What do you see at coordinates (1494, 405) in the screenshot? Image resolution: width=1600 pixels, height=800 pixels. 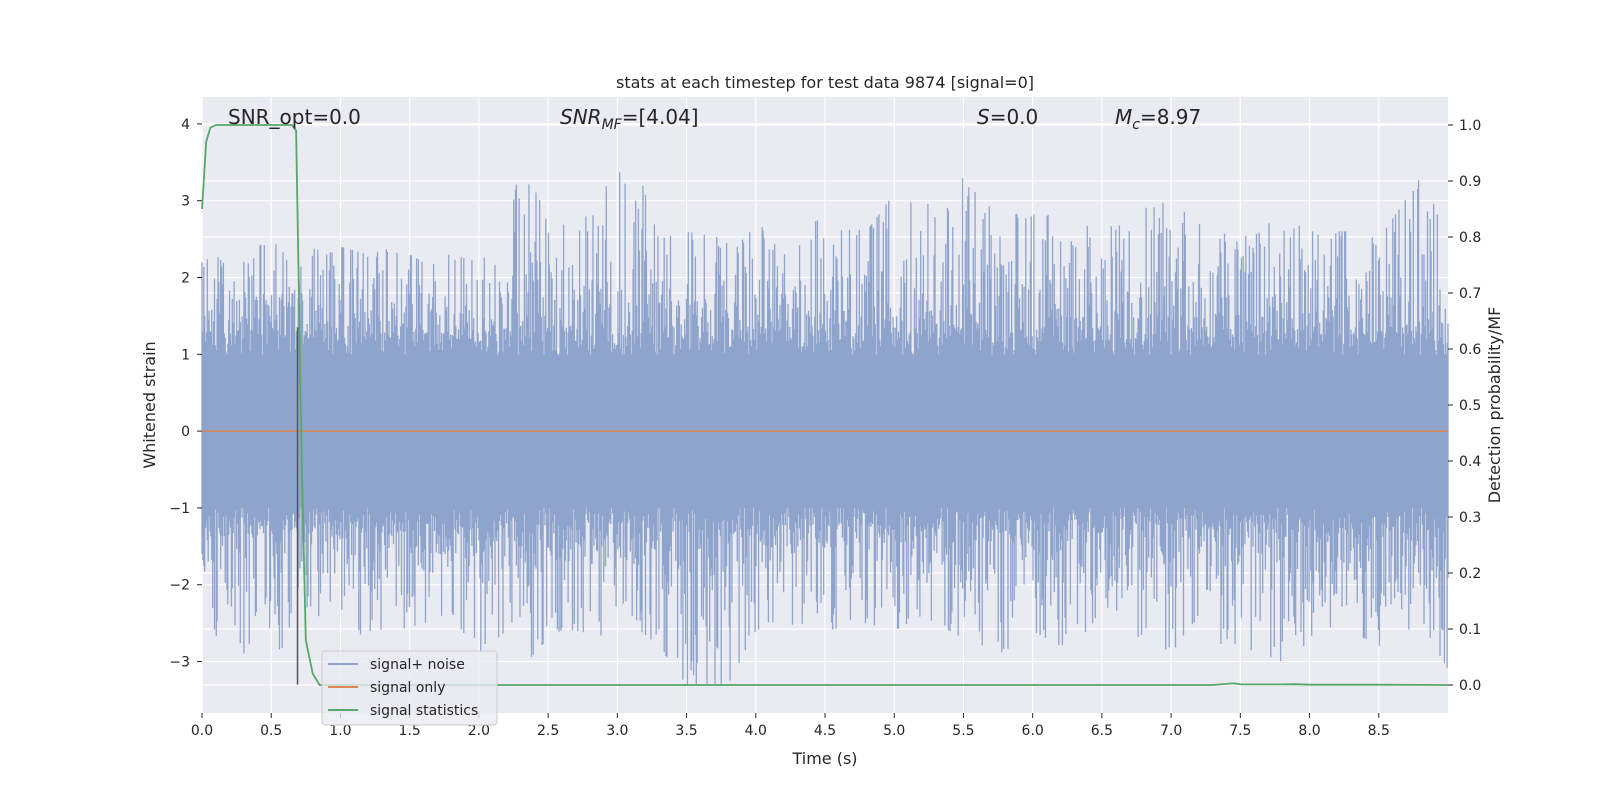 I see `y2-axis-label: Detection probability/MF` at bounding box center [1494, 405].